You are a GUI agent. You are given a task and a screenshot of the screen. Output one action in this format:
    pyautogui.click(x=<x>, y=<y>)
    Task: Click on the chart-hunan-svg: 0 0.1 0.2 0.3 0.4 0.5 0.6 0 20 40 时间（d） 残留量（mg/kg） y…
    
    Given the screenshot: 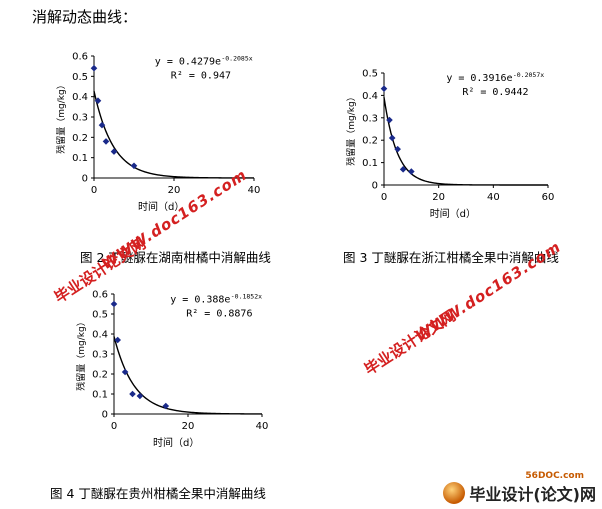 What is the action you would take?
    pyautogui.click(x=158, y=133)
    